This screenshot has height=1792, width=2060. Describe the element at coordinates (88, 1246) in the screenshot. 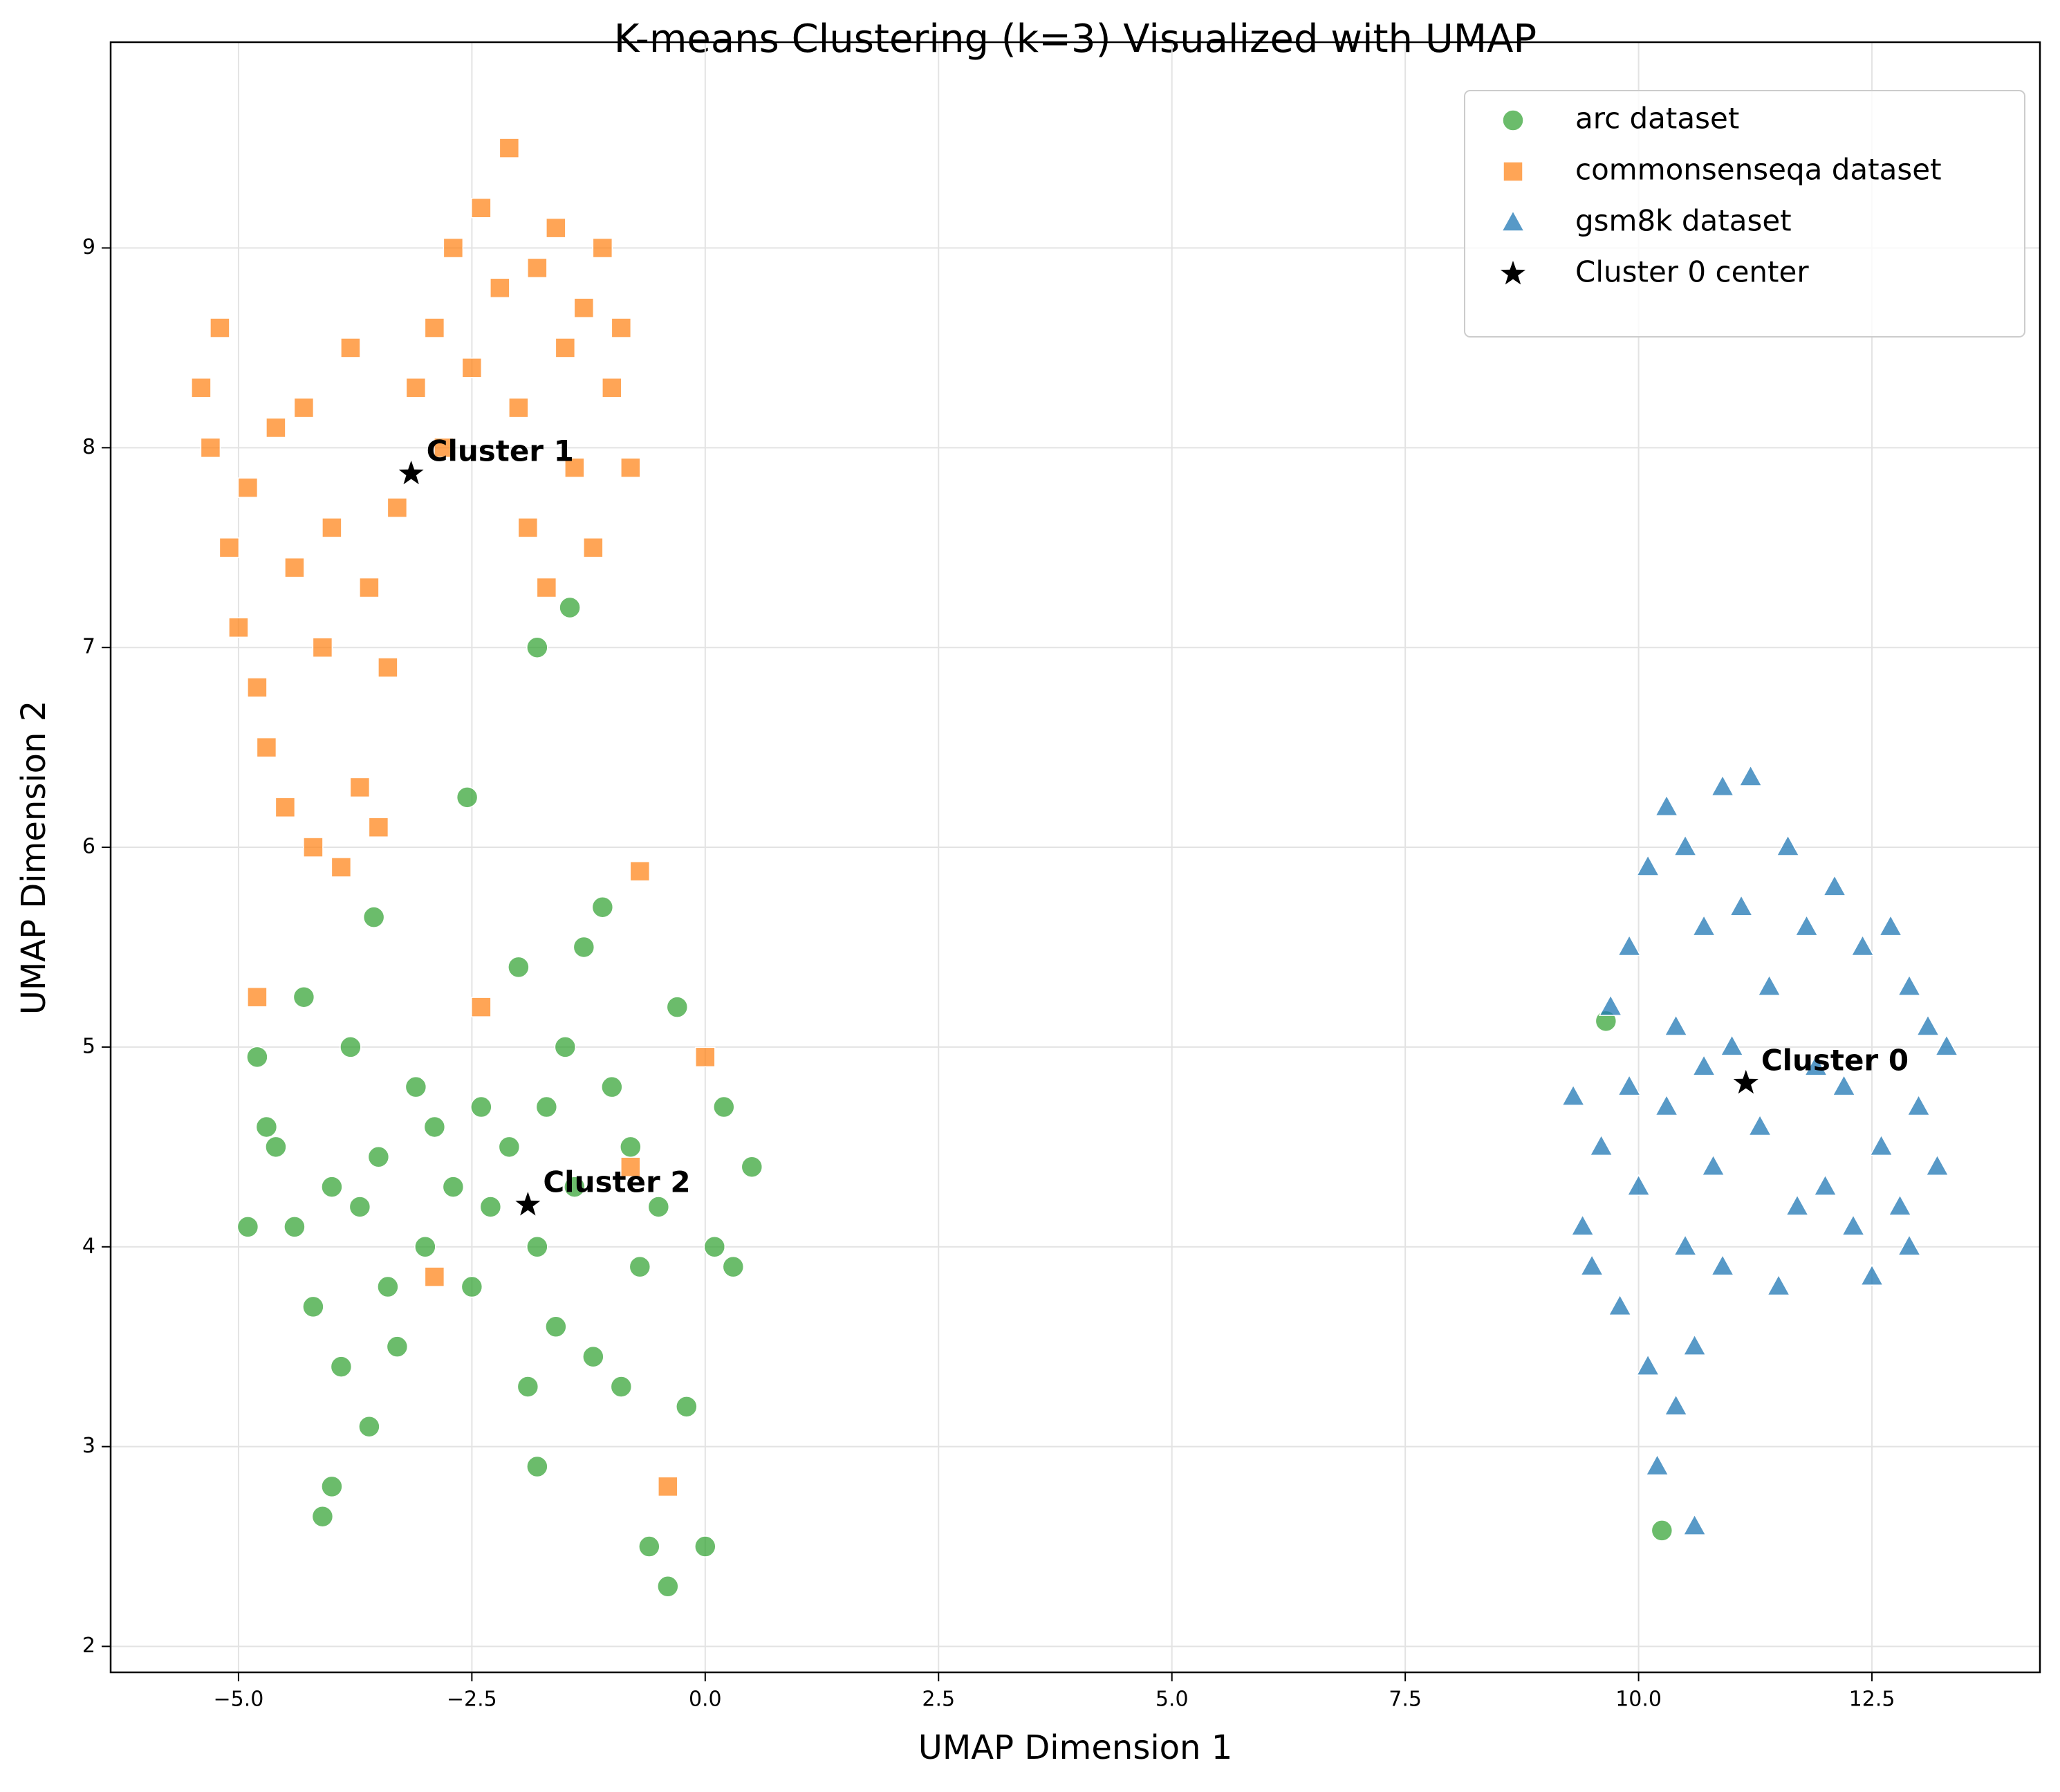

I see `y-tick-label: 4` at that location.